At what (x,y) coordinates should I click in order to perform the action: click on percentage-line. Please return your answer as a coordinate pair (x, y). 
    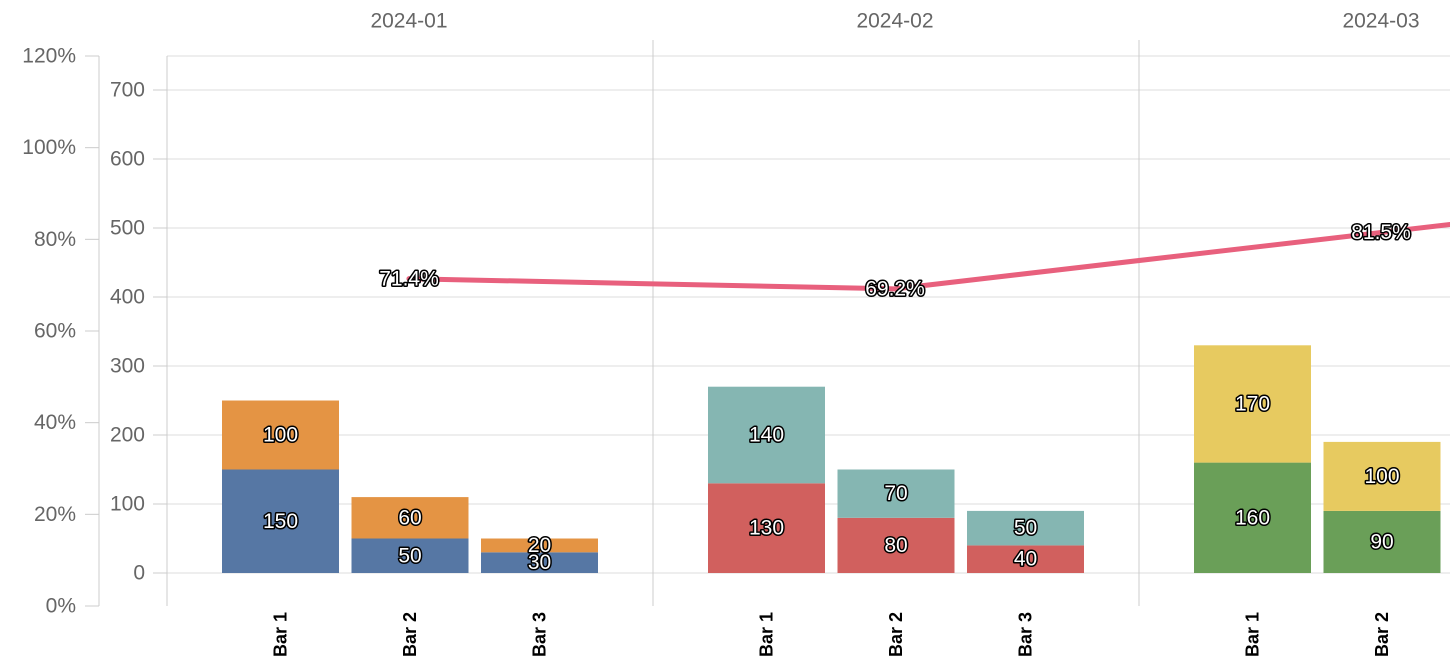
    Looking at the image, I should click on (928, 256).